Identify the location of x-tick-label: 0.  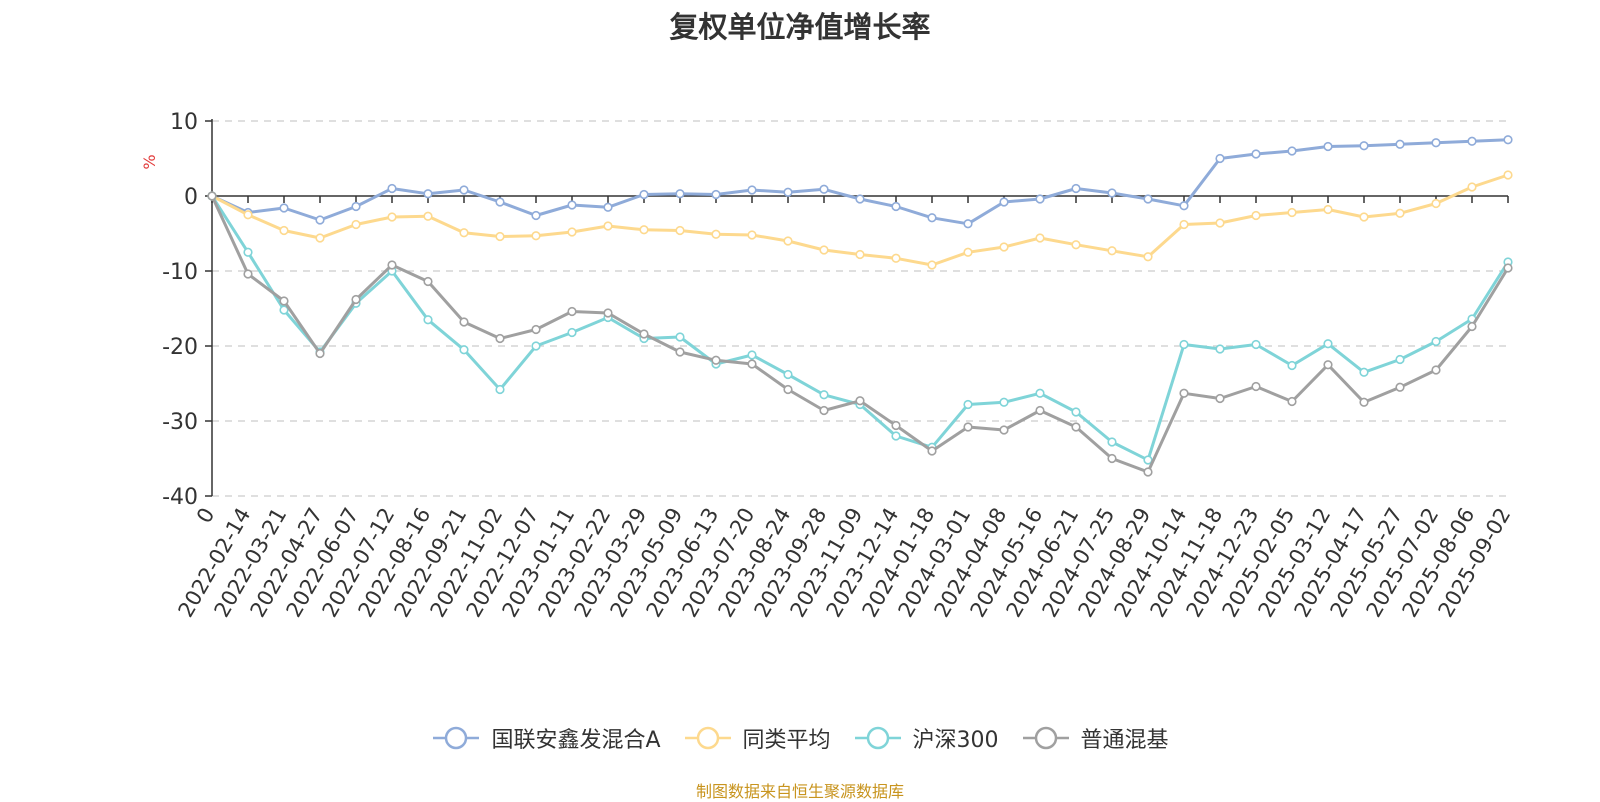
(205, 516).